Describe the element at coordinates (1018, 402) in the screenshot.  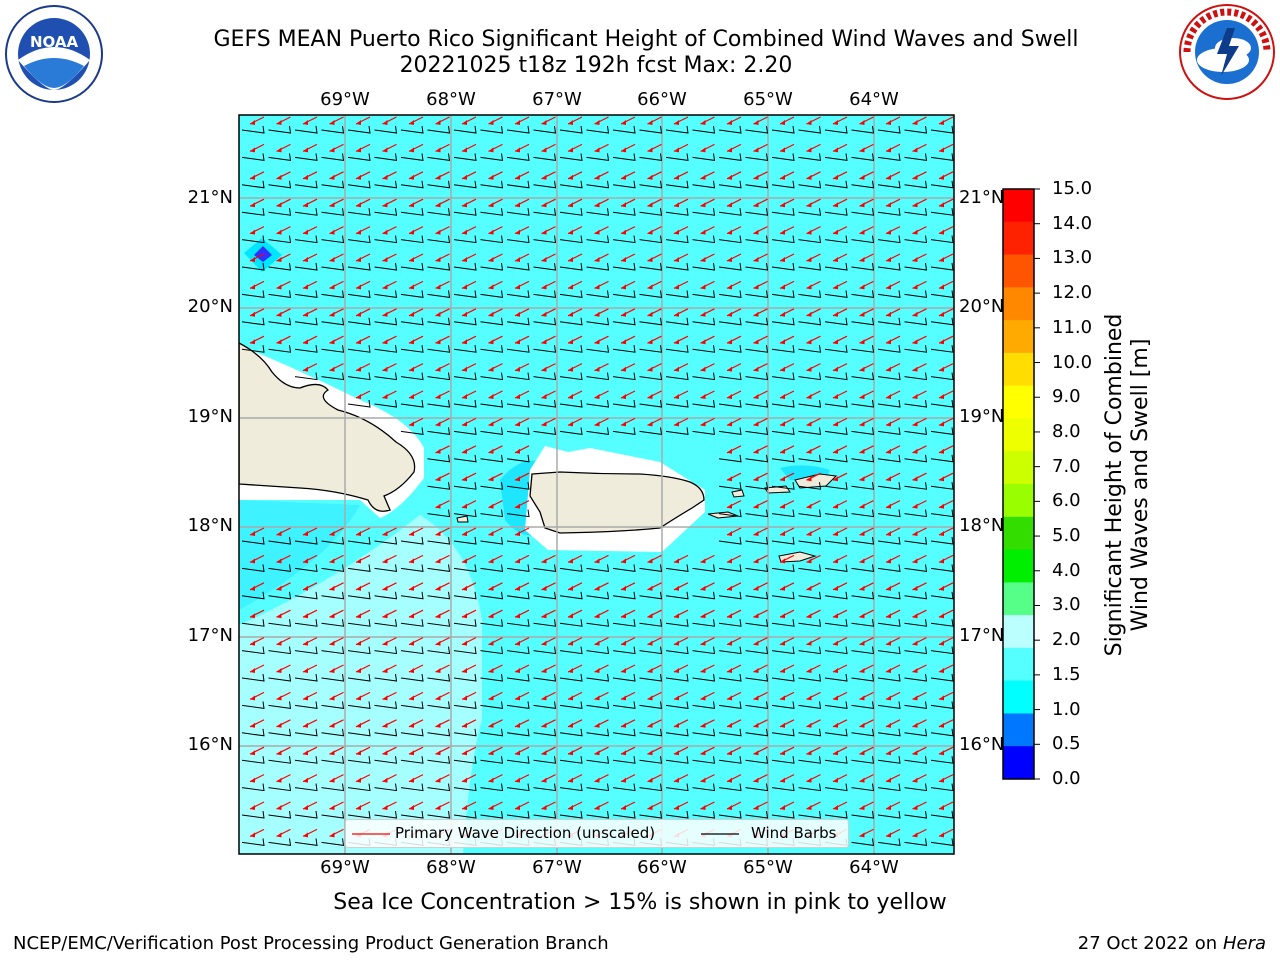
I see `colorbar-band` at that location.